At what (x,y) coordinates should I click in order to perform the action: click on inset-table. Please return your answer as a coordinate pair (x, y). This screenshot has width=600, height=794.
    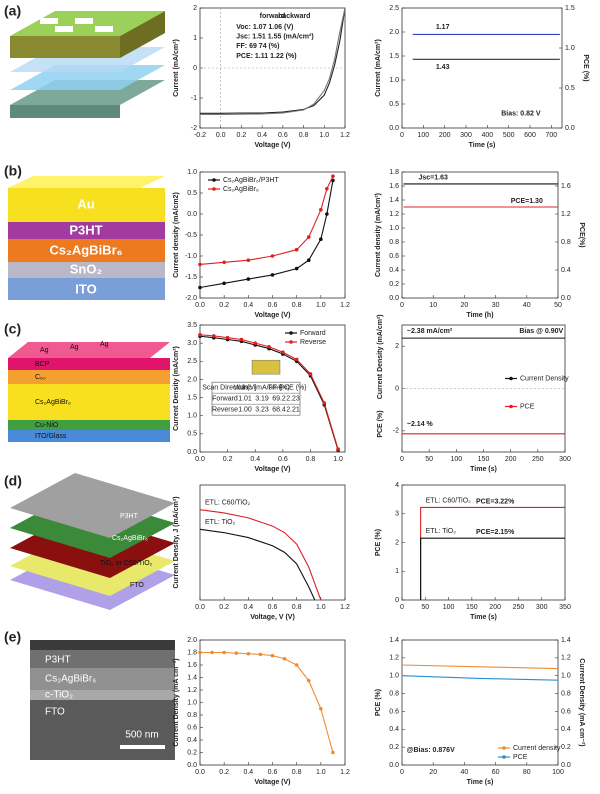
    Looking at the image, I should click on (256, 398).